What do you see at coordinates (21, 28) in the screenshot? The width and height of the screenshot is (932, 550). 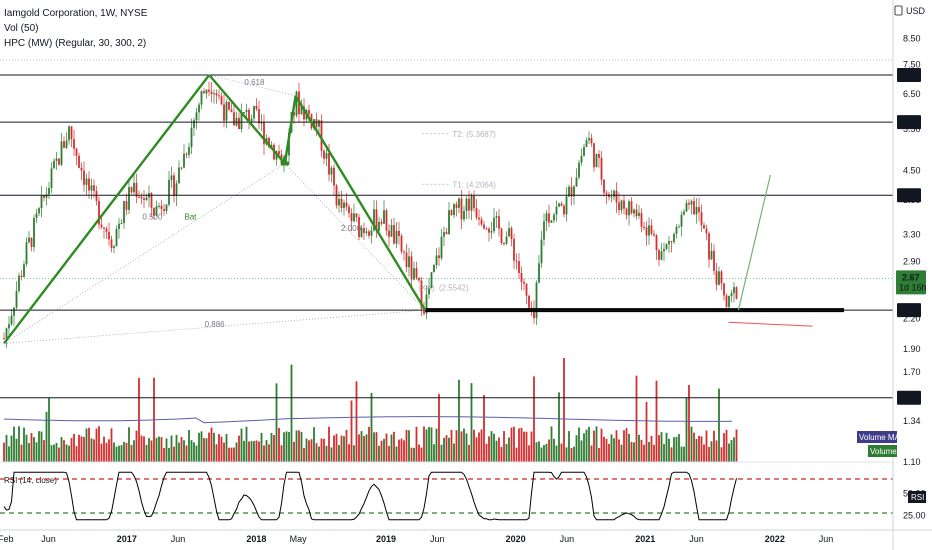 I see `volume-legend: Vol (50)` at bounding box center [21, 28].